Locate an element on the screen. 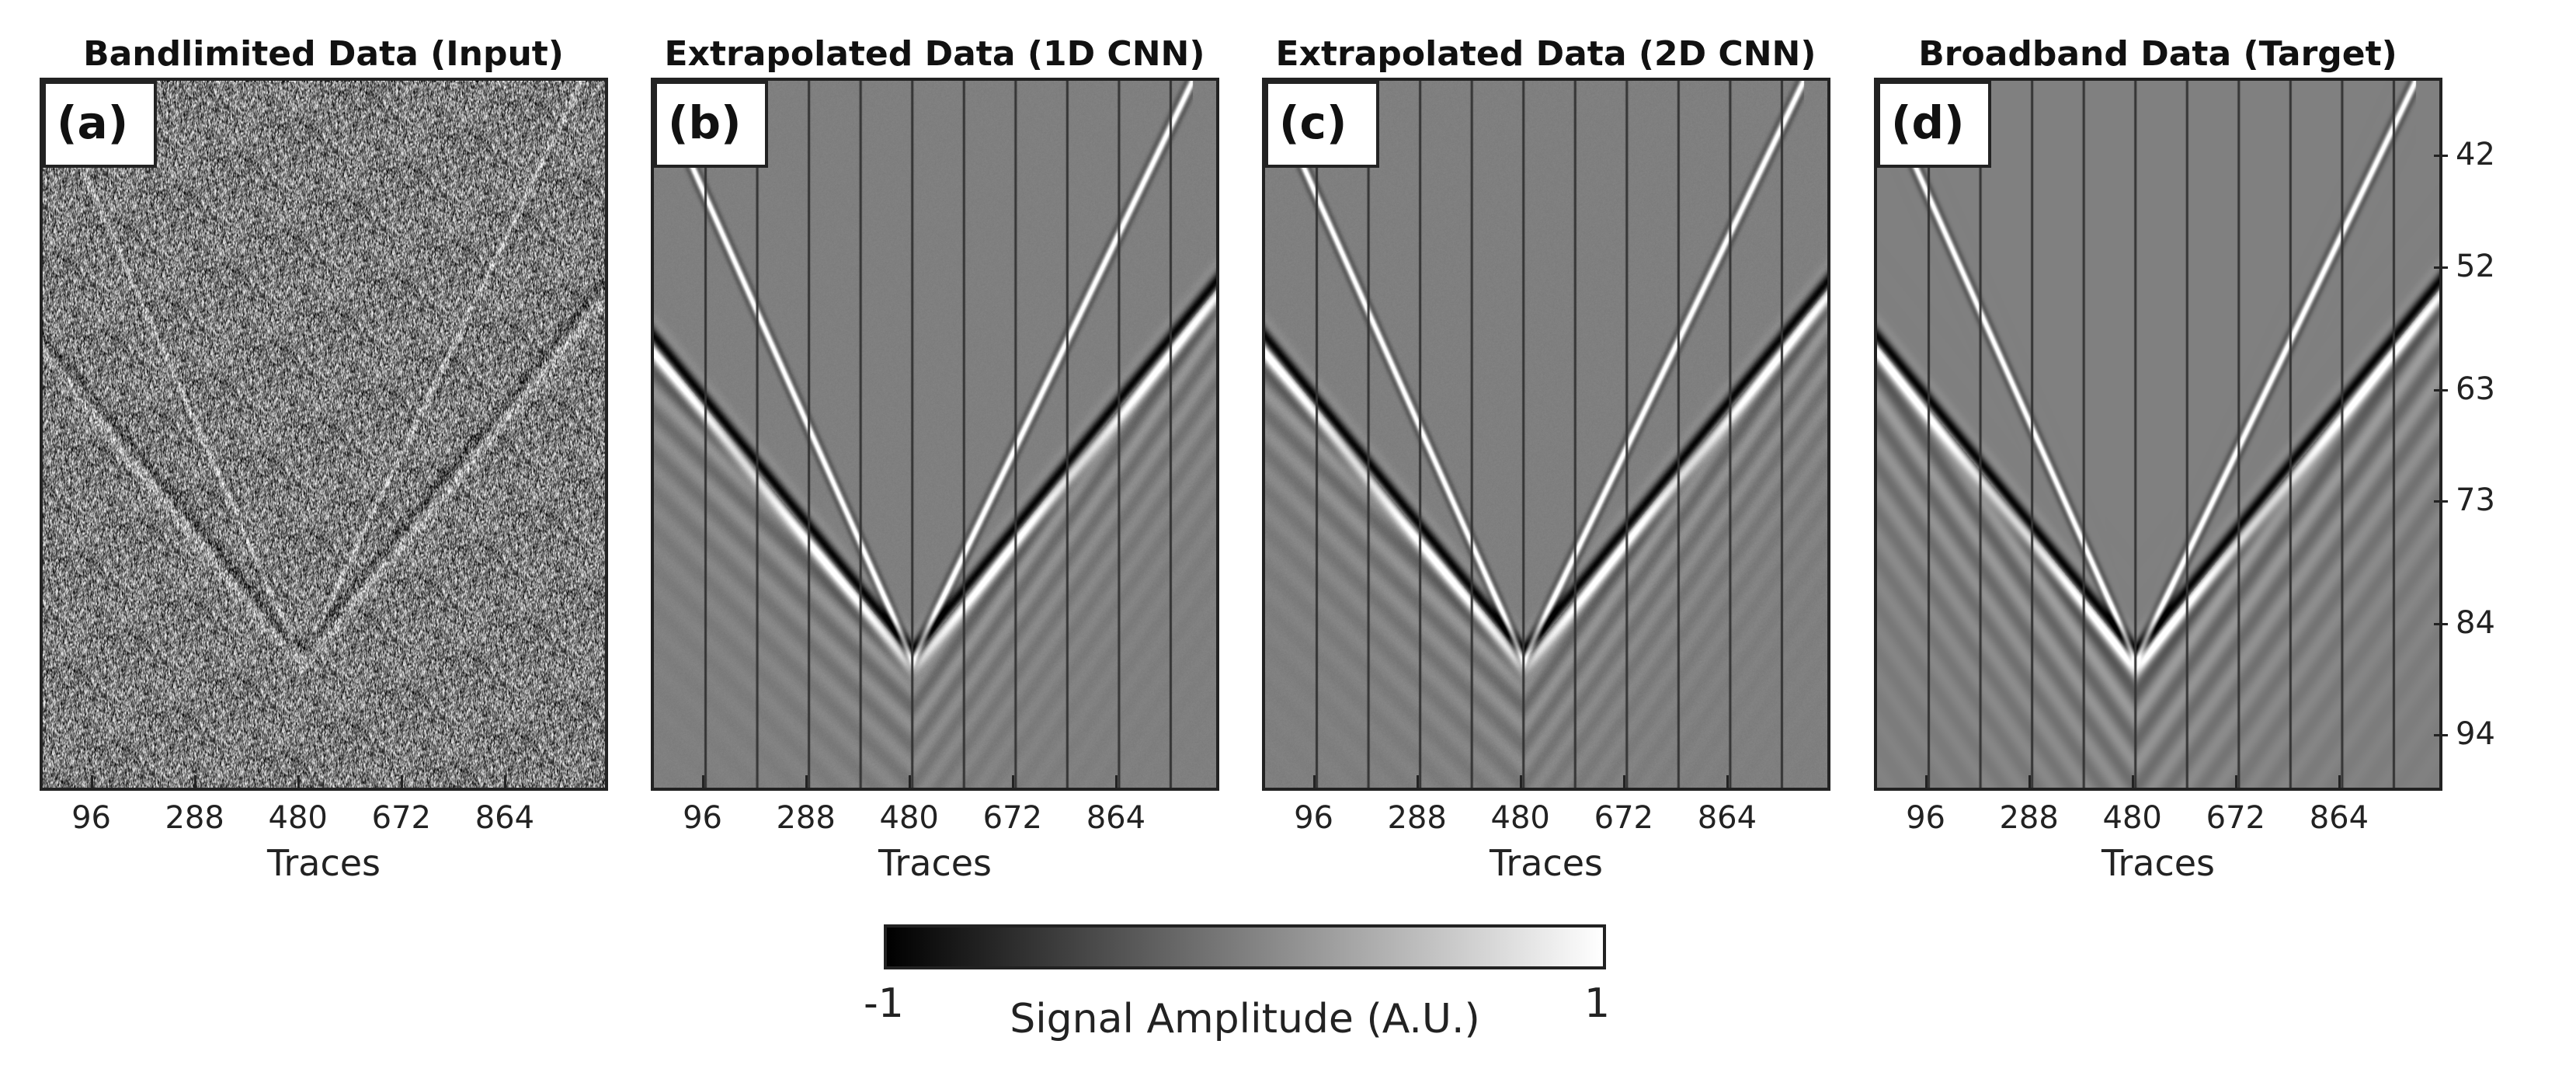 The width and height of the screenshot is (2576, 1065). colorbar is located at coordinates (1245, 947).